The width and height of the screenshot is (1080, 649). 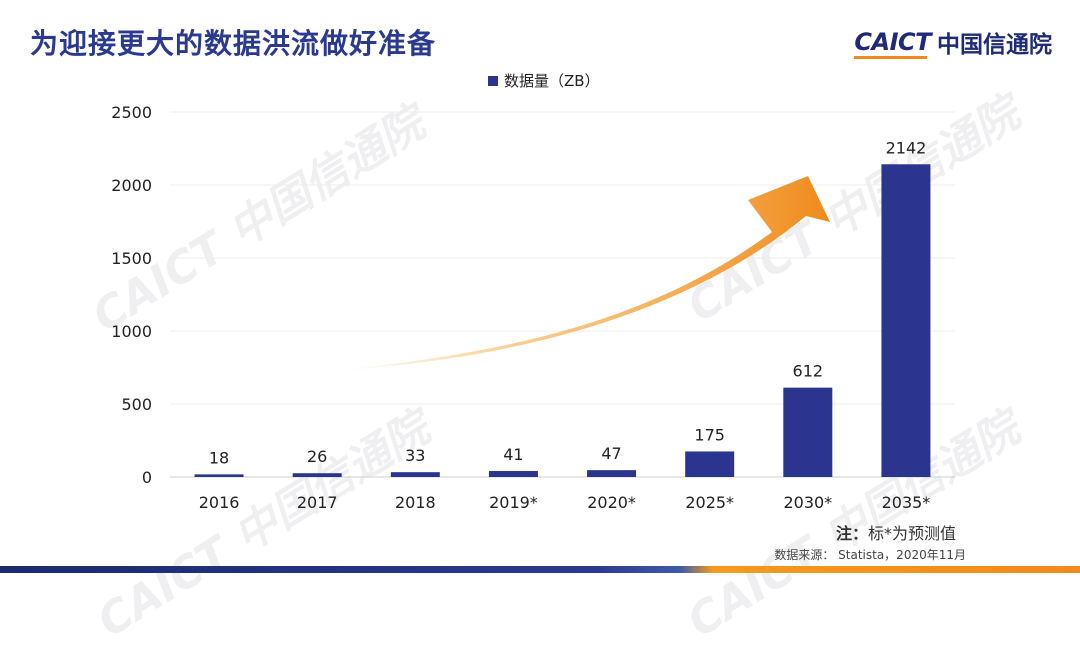 I want to click on x-tick-label: 2017, so click(x=317, y=502).